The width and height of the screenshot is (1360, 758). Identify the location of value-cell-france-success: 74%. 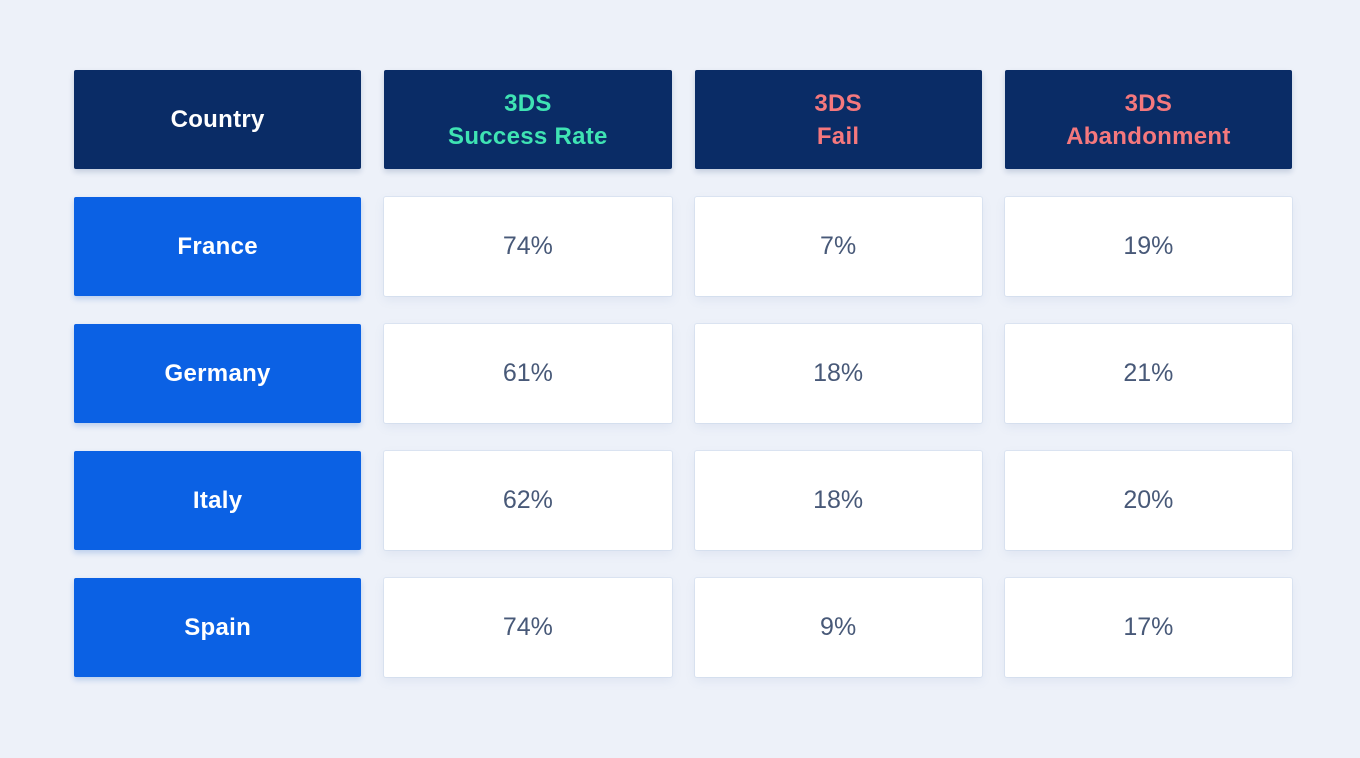
(528, 246).